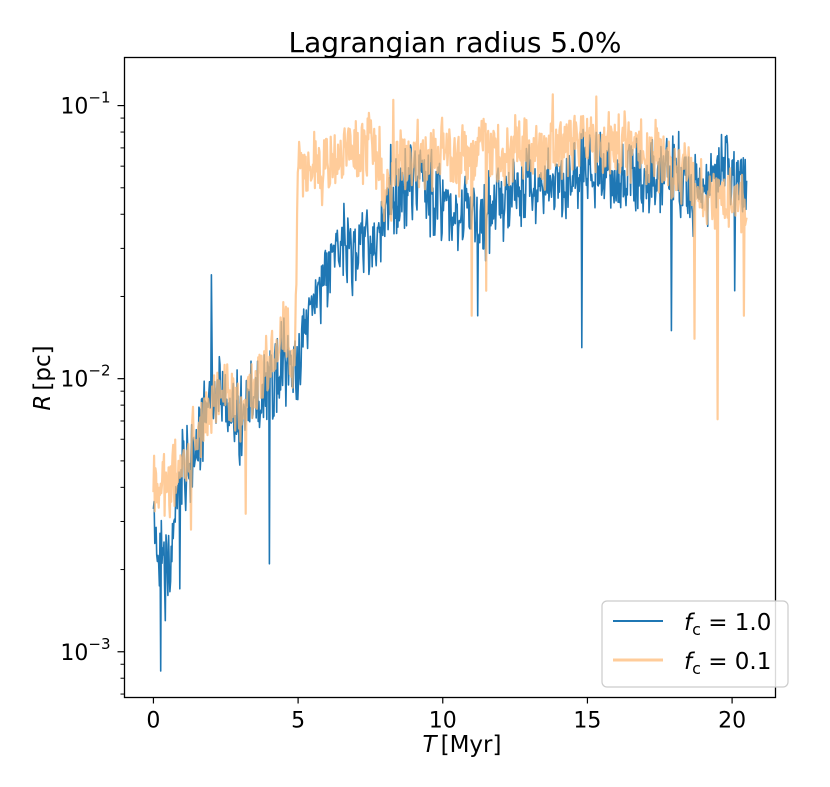 The height and width of the screenshot is (787, 830). I want to click on legend: fc = 1.0 fc = 0.1, so click(695, 644).